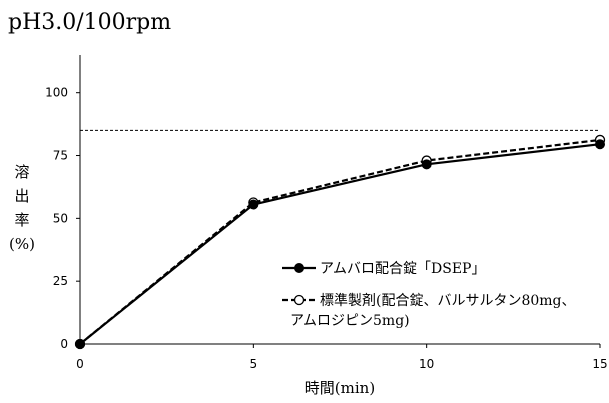 This screenshot has height=403, width=609. Describe the element at coordinates (254, 364) in the screenshot. I see `x-tick-label: 5` at that location.